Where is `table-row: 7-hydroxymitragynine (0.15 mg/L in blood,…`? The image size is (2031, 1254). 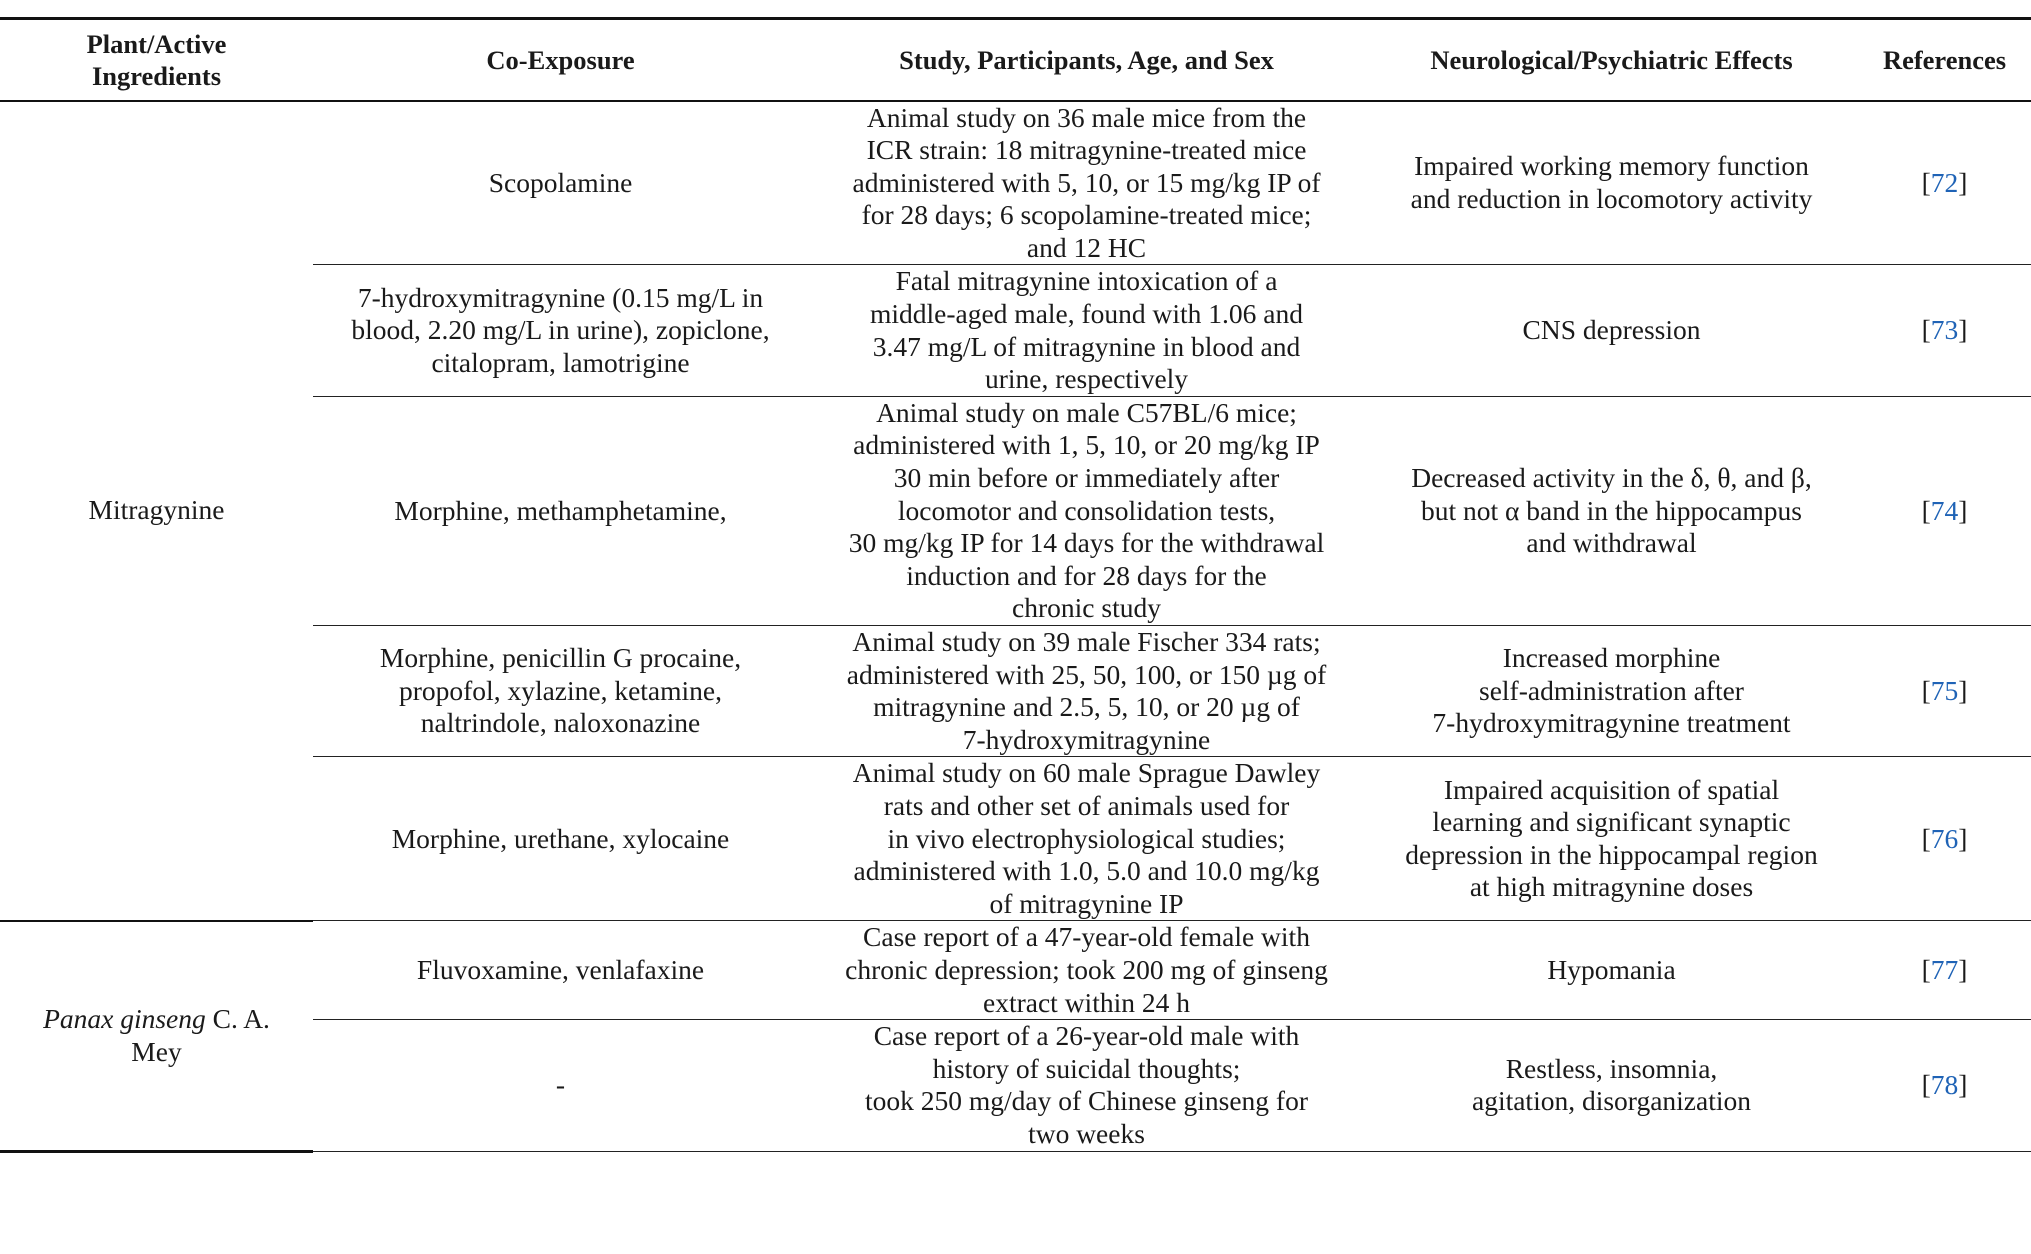 table-row: 7-hydroxymitragynine (0.15 mg/L in blood,… is located at coordinates (1015, 330).